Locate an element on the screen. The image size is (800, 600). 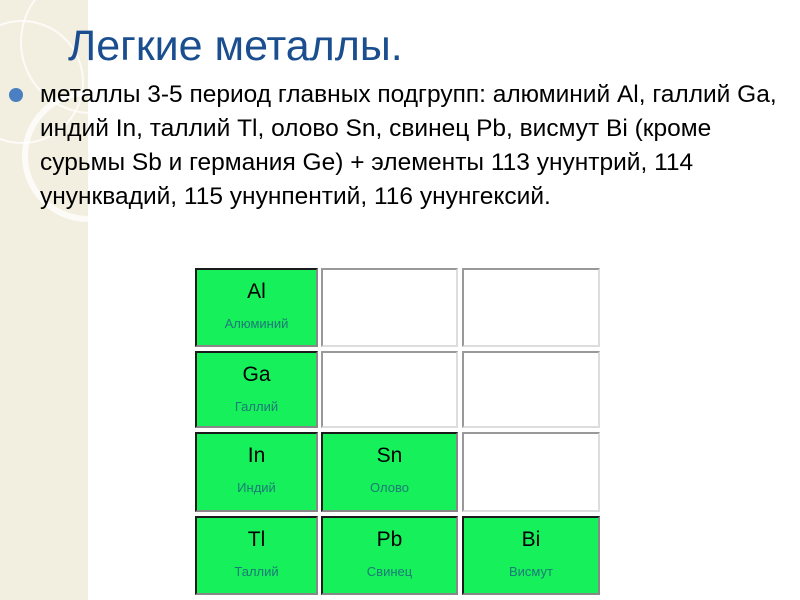
element-cell: Bi Висмут is located at coordinates (531, 555).